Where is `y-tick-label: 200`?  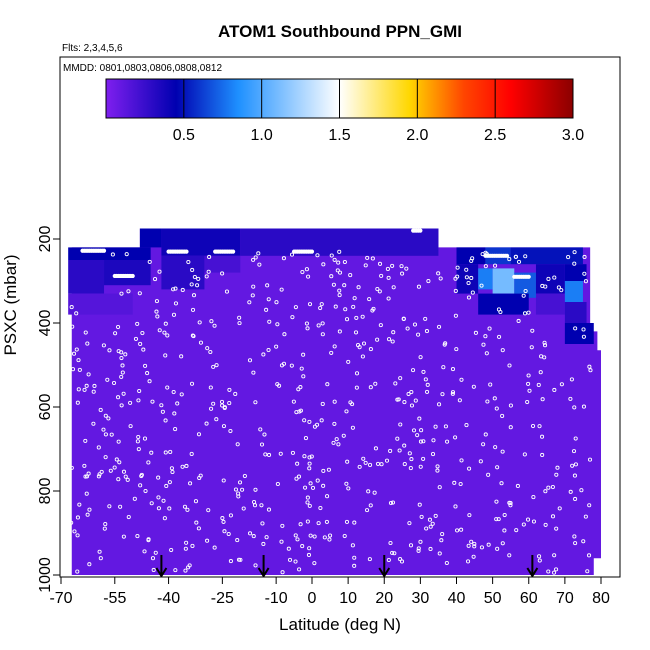 y-tick-label: 200 is located at coordinates (45, 239).